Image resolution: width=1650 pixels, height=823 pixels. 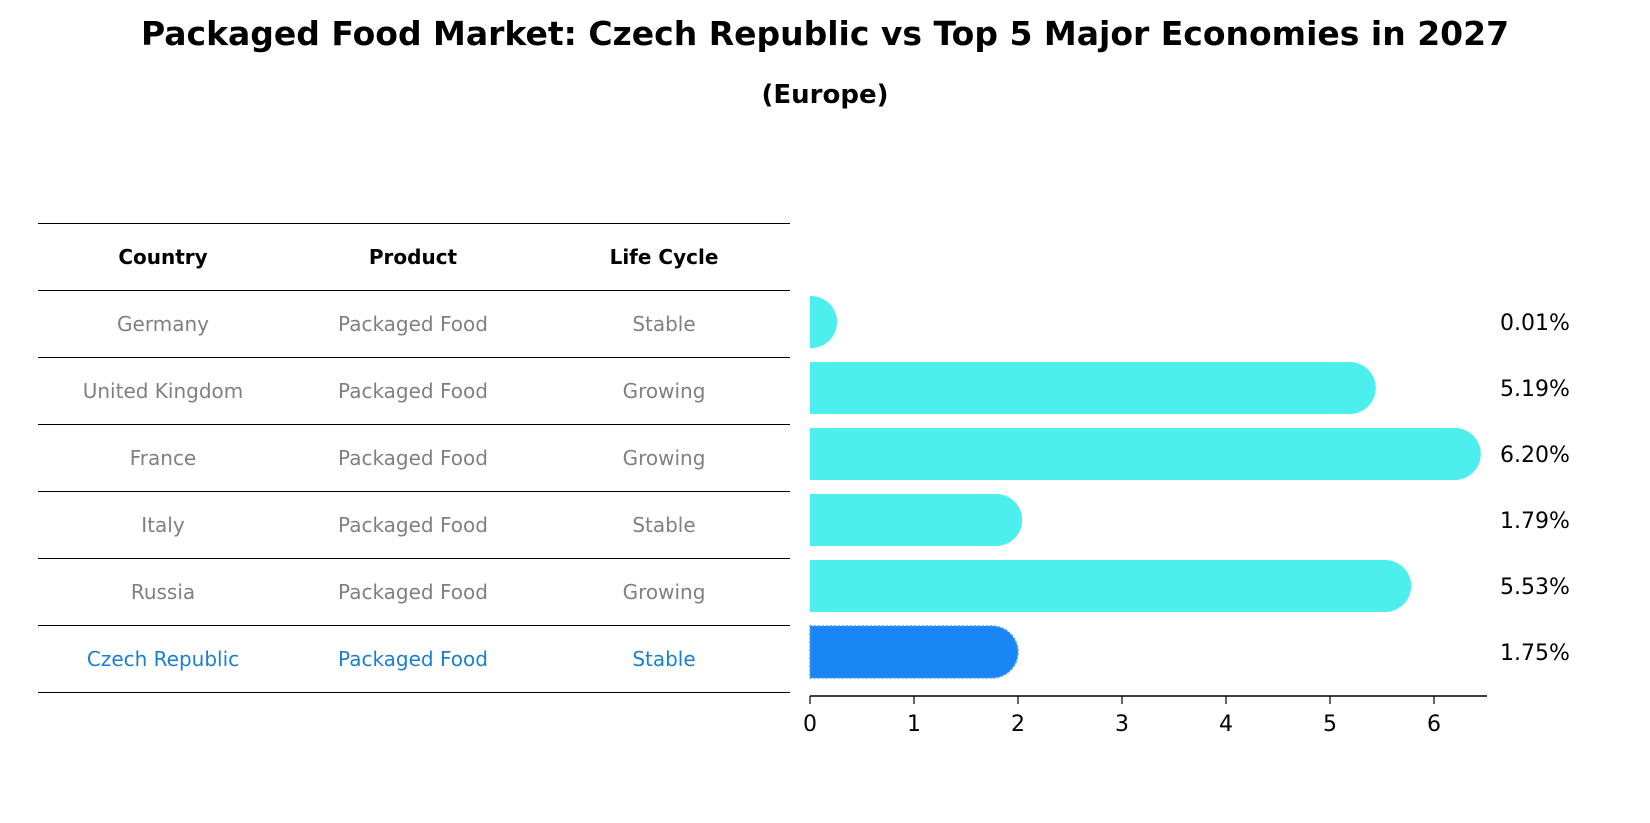 I want to click on table-row: Italy Packaged Food Stable, so click(x=414, y=525).